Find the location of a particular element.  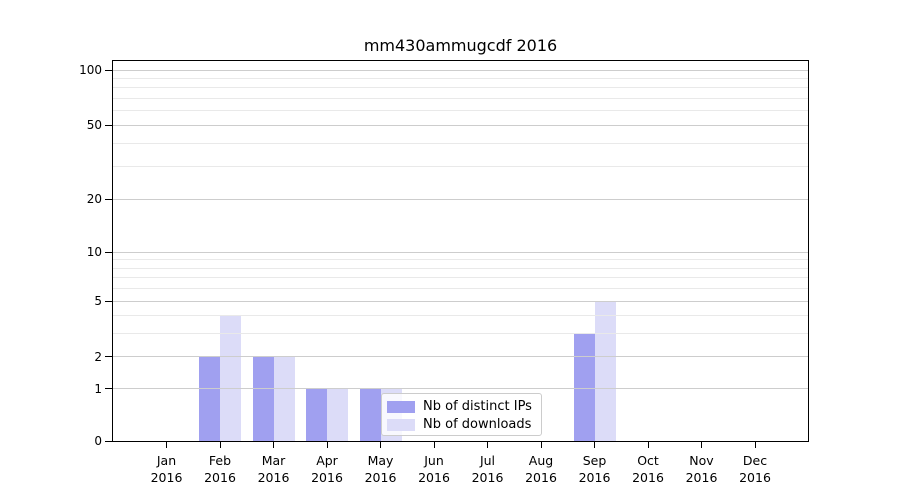

chart-title: mm430ammugcdf 2016 is located at coordinates (460, 45).